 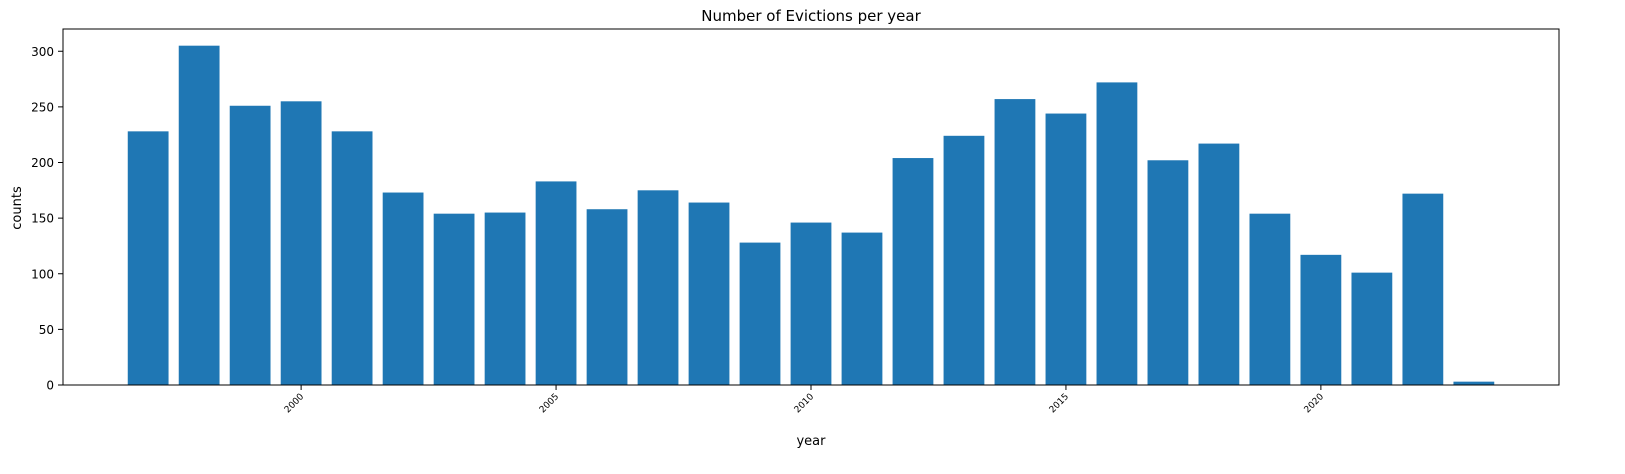 I want to click on bar-2017, so click(x=1168, y=272).